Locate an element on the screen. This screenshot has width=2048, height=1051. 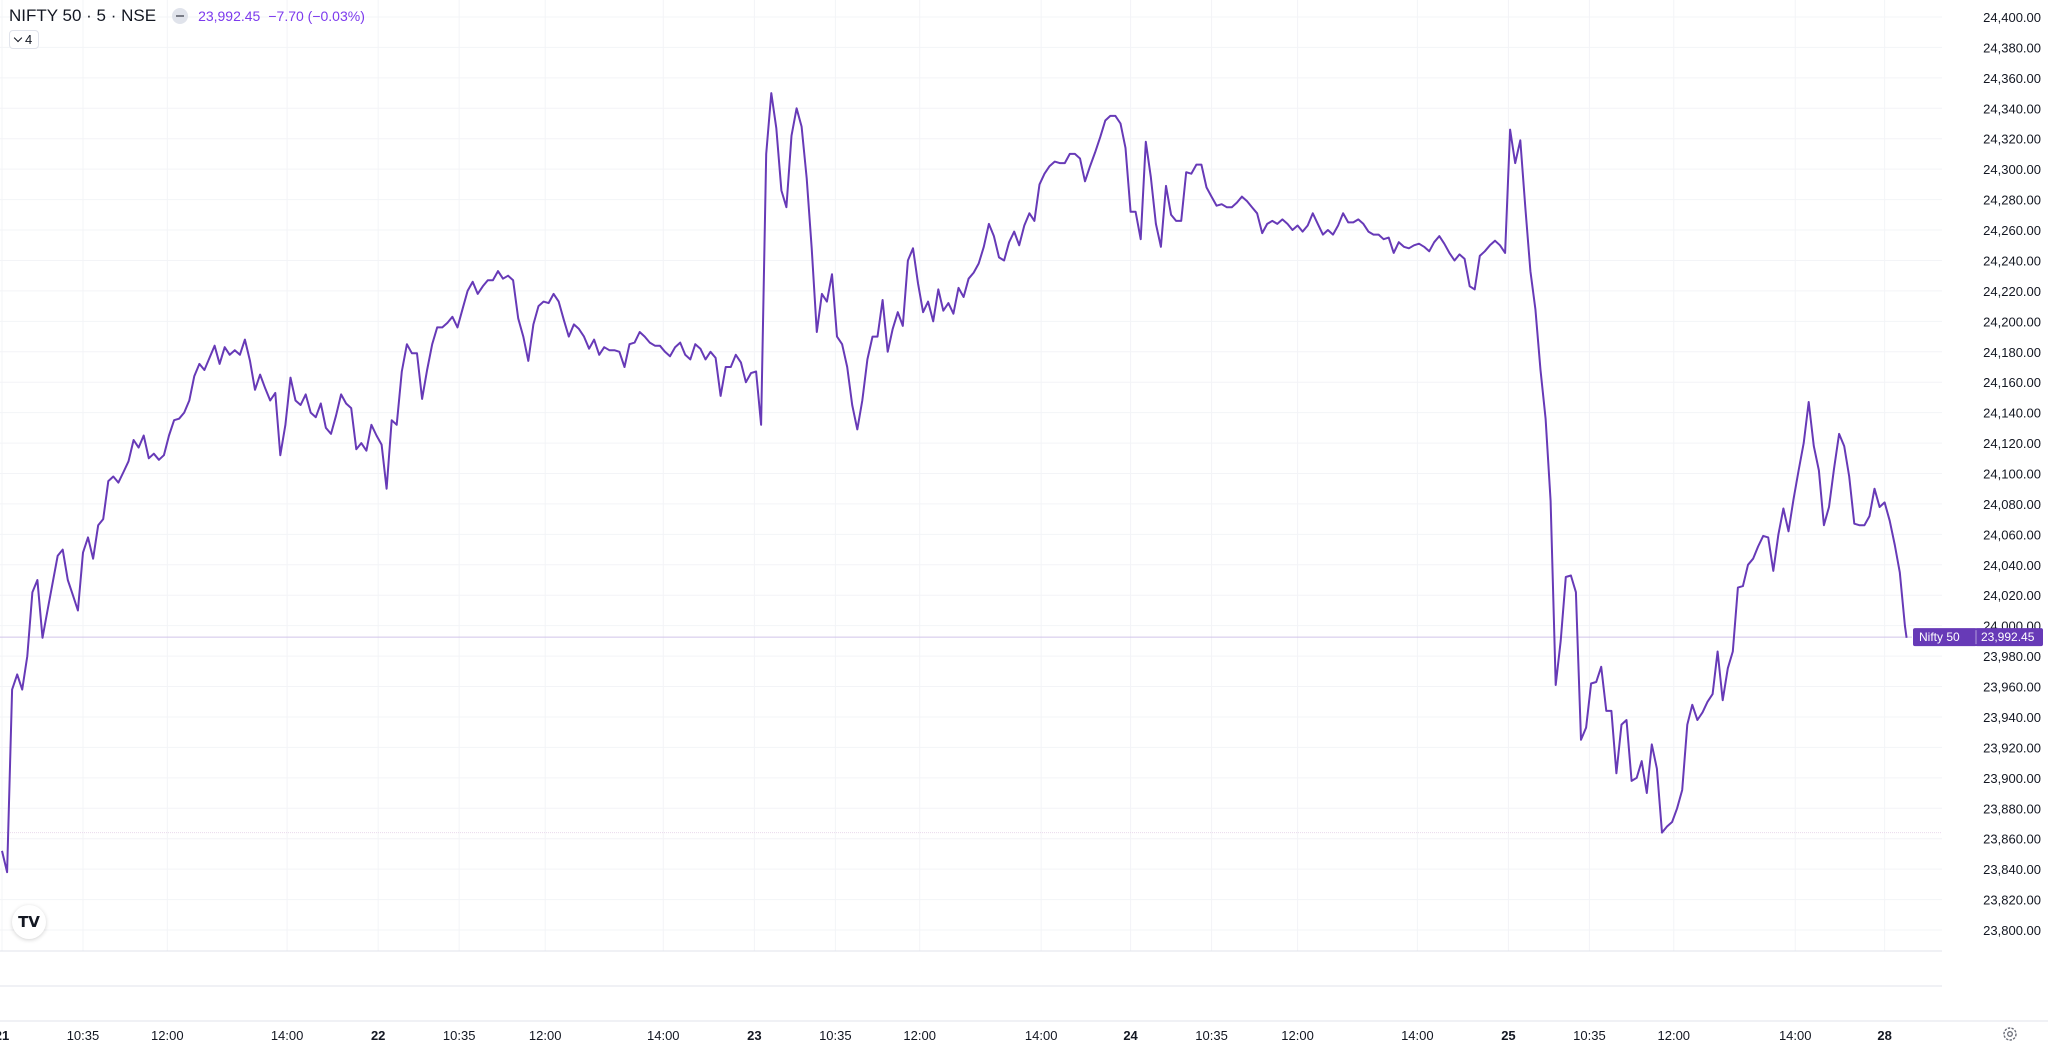
collapse-indicators-button: 4 is located at coordinates (24, 39).